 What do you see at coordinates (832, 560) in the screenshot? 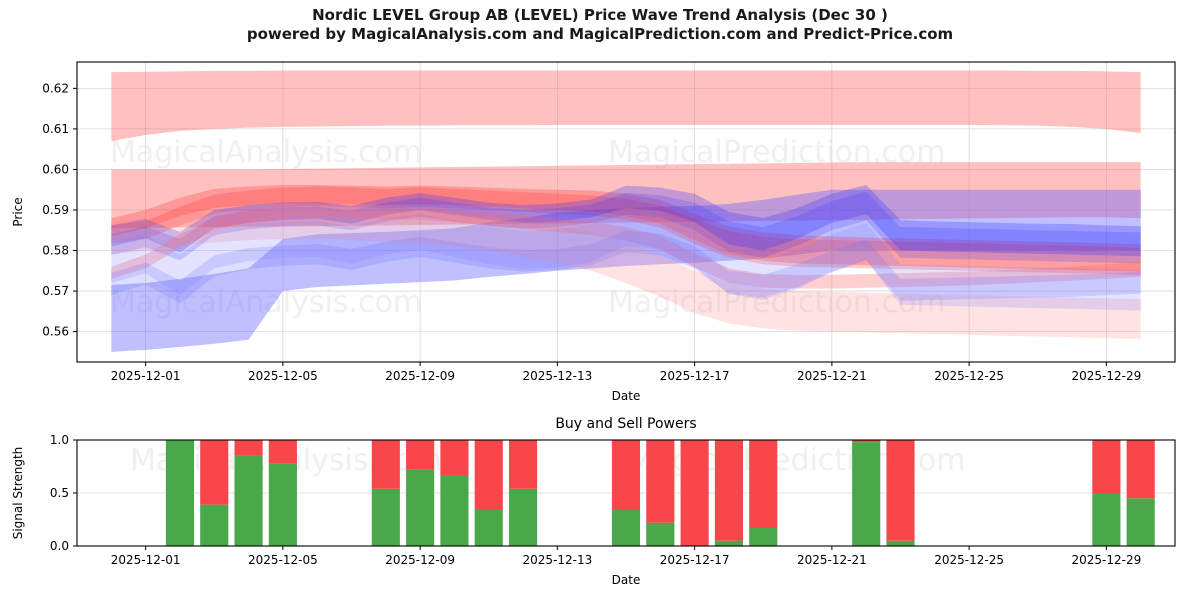
I see `bar-xtick-label: 2025-12-21` at bounding box center [832, 560].